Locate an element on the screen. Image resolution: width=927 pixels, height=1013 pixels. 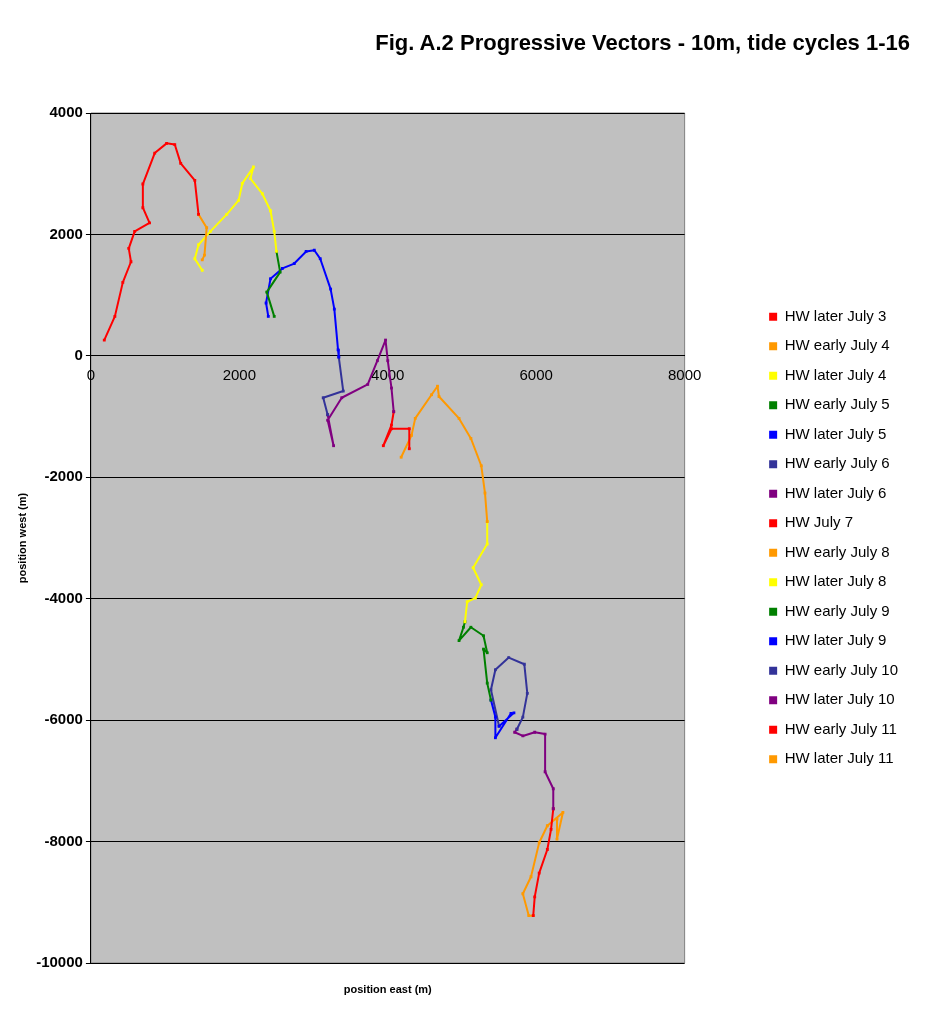
legend-label: HW later July 5 is located at coordinates (835, 433).